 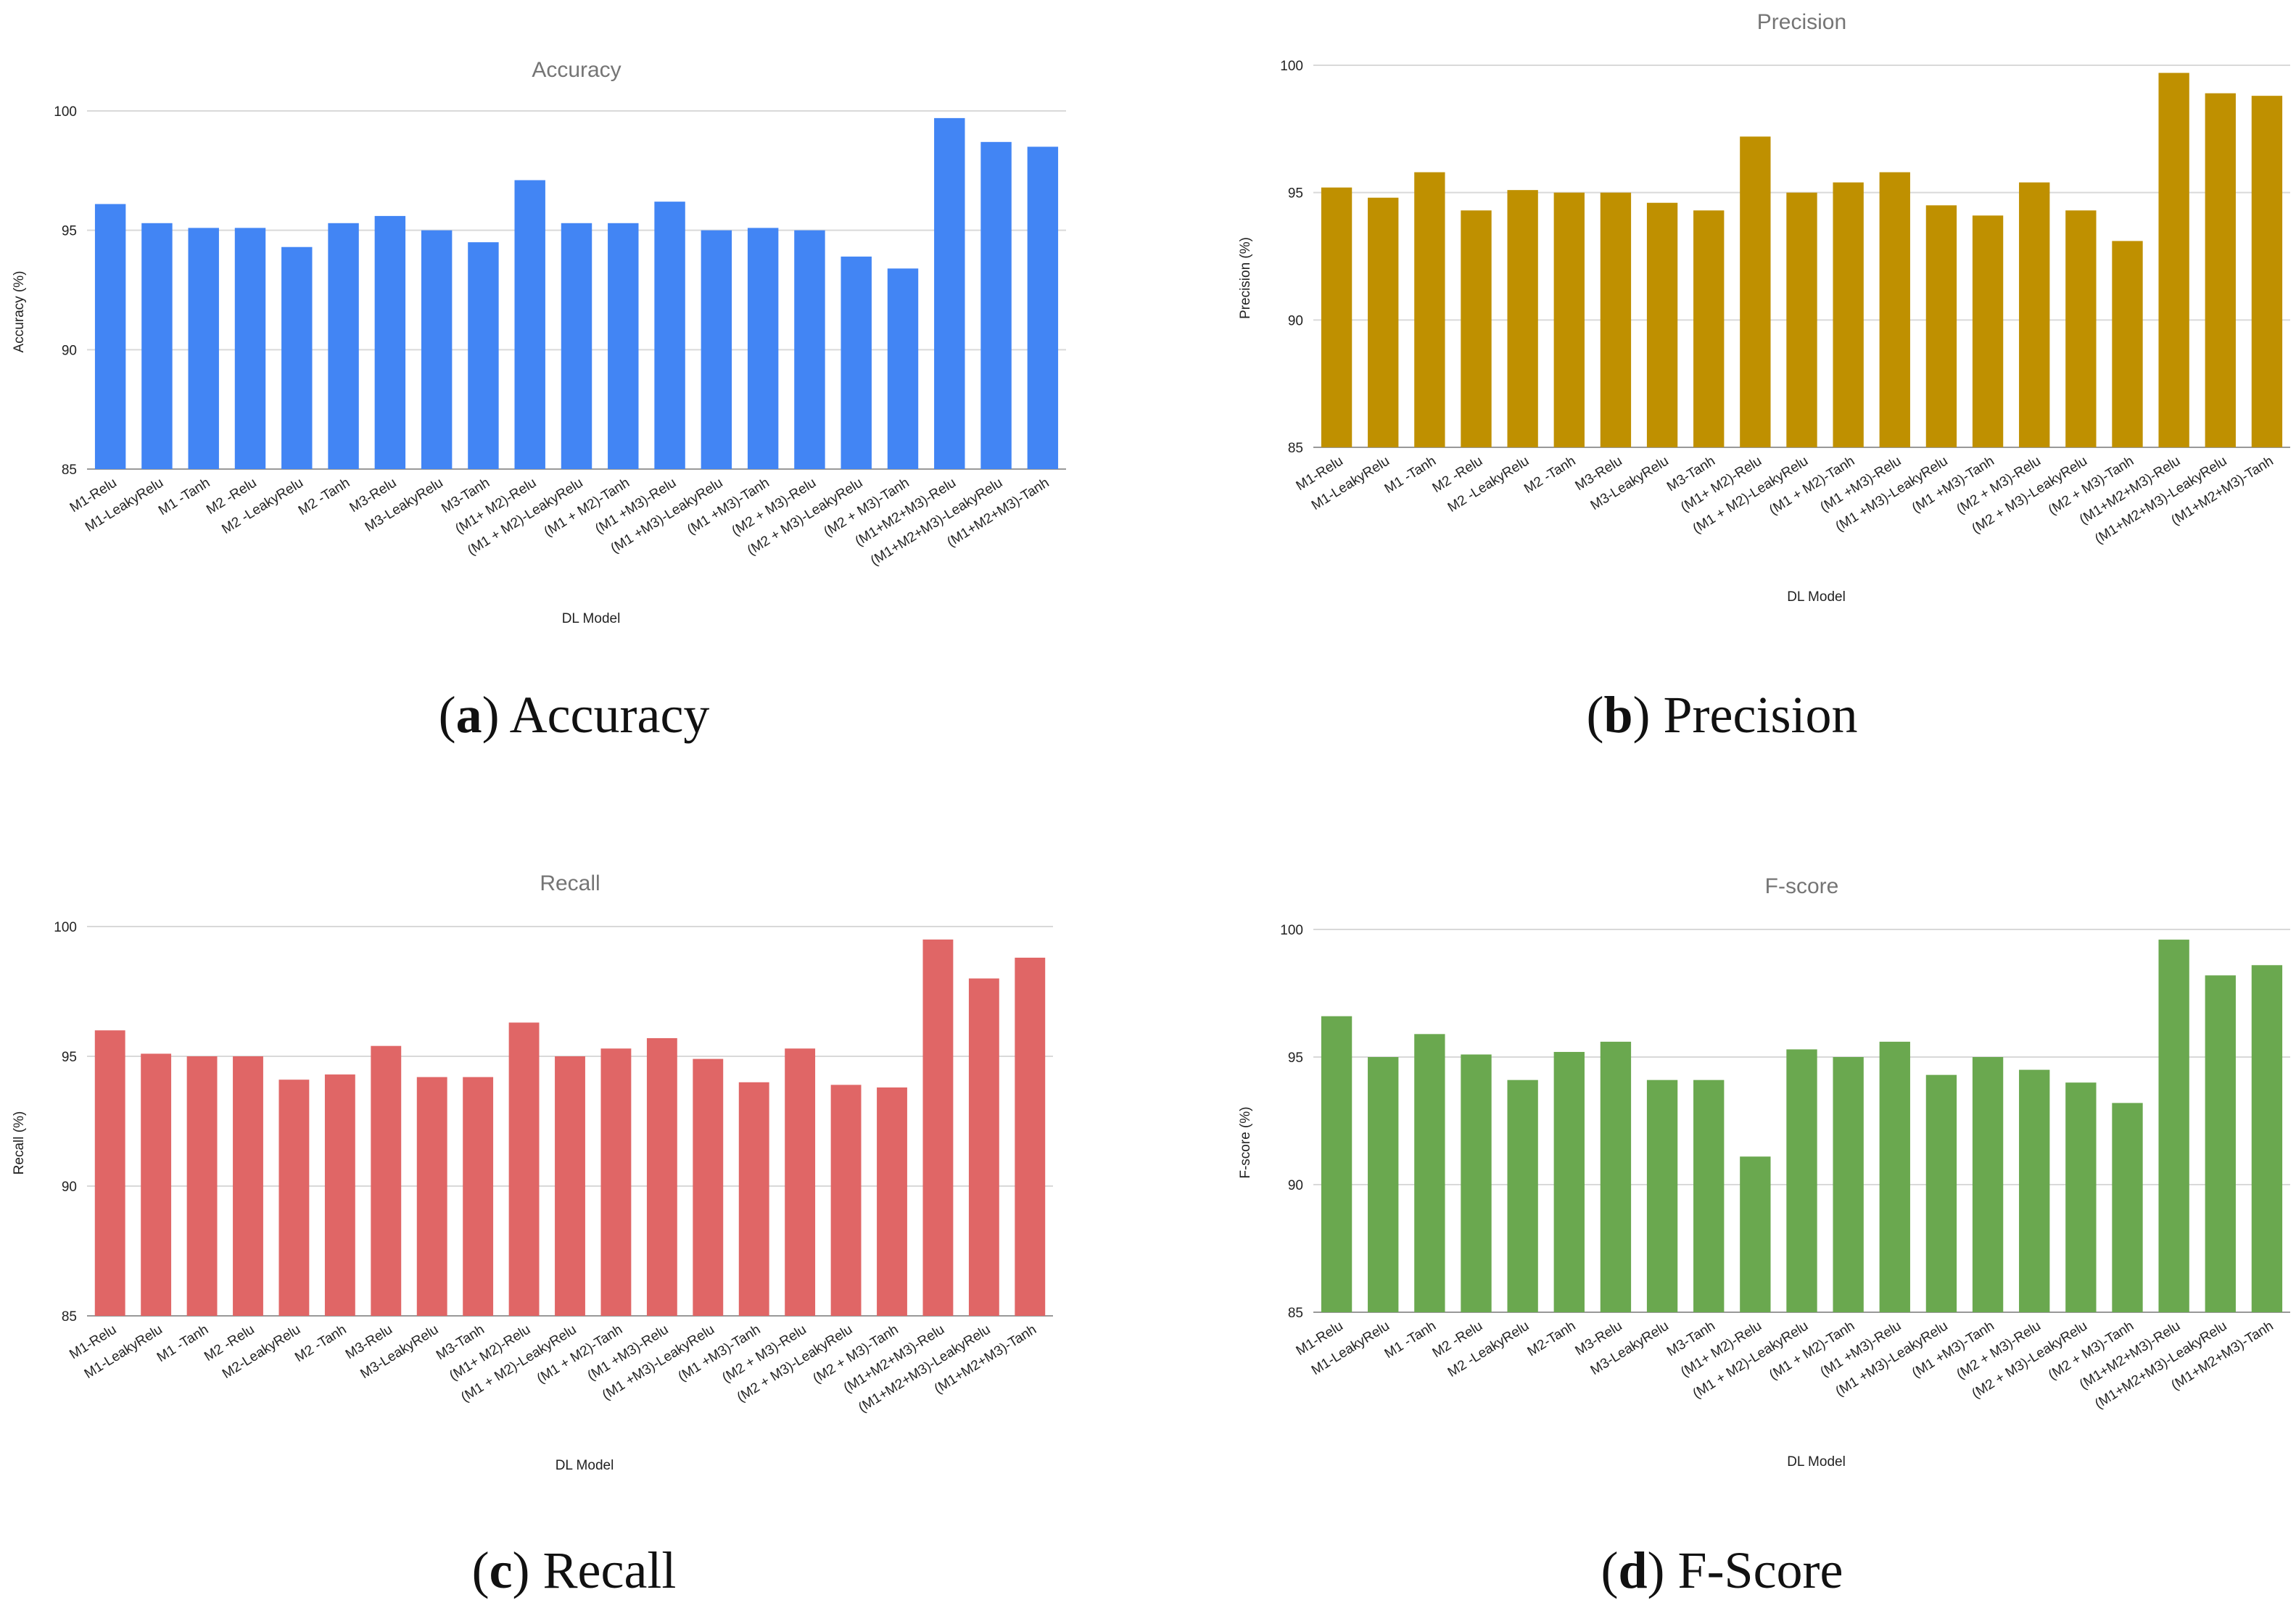 I want to click on caption-letter: c, so click(x=501, y=1570).